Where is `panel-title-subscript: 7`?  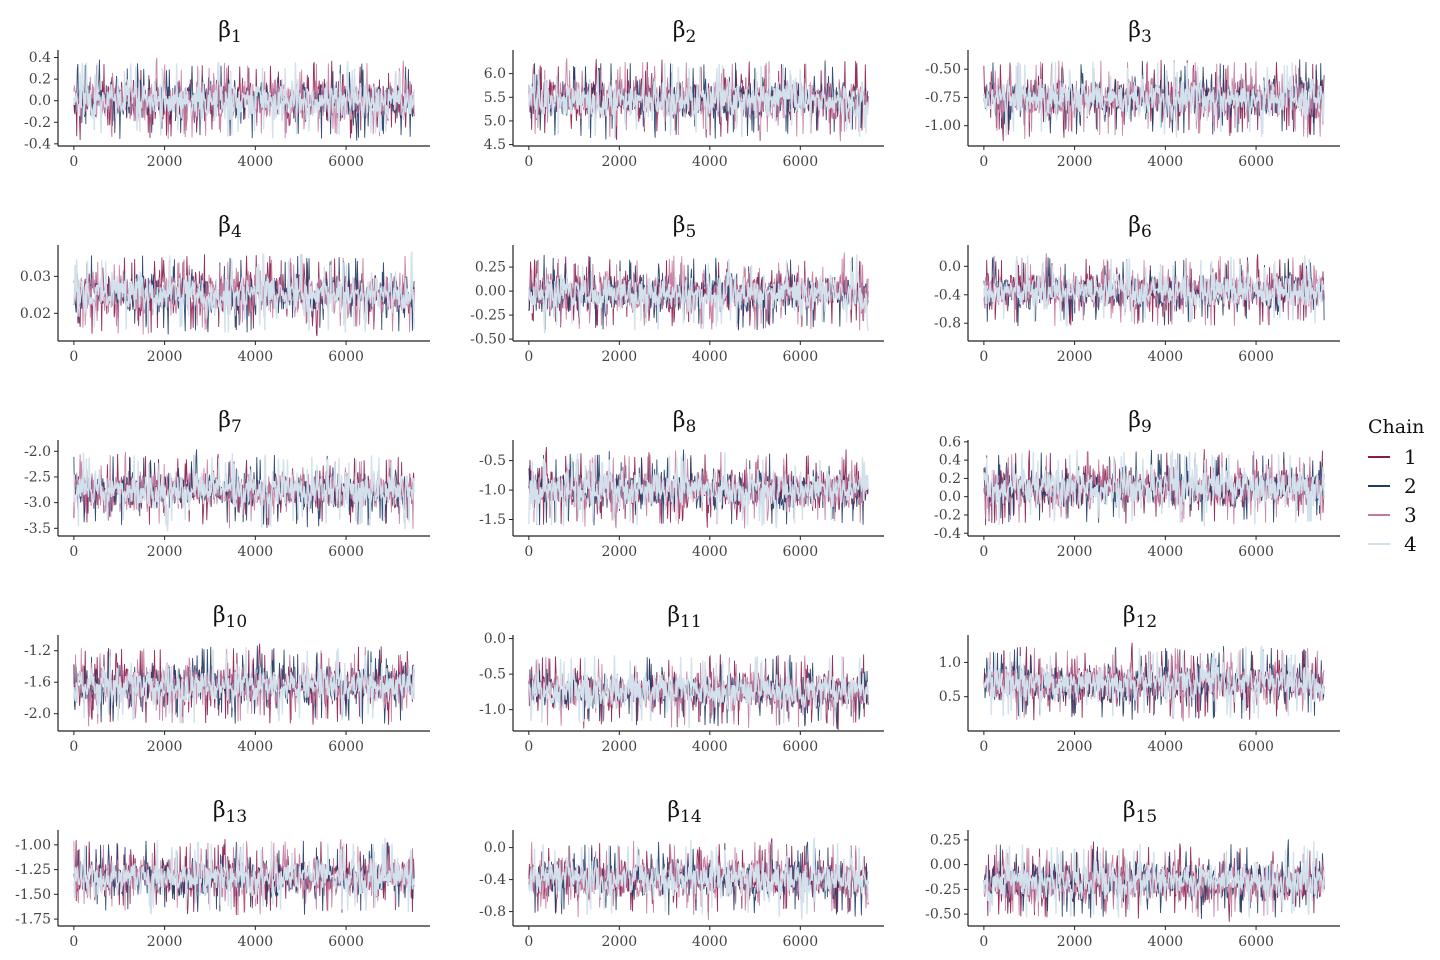 panel-title-subscript: 7 is located at coordinates (236, 427).